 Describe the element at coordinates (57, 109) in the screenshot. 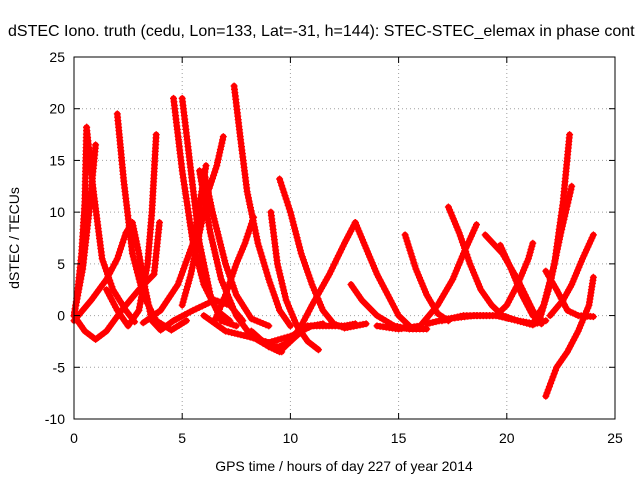

I see `y-tick-label: 20` at that location.